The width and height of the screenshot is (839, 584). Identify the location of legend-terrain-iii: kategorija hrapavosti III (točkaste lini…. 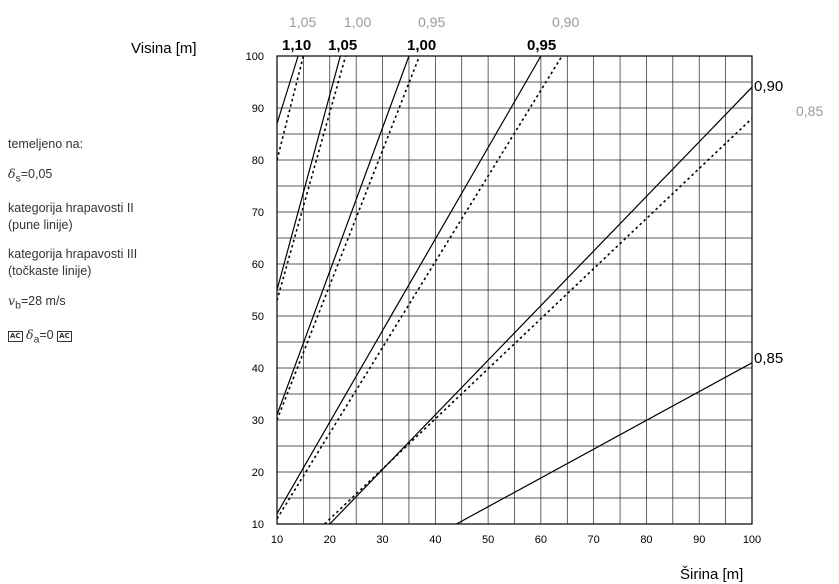
(125, 263).